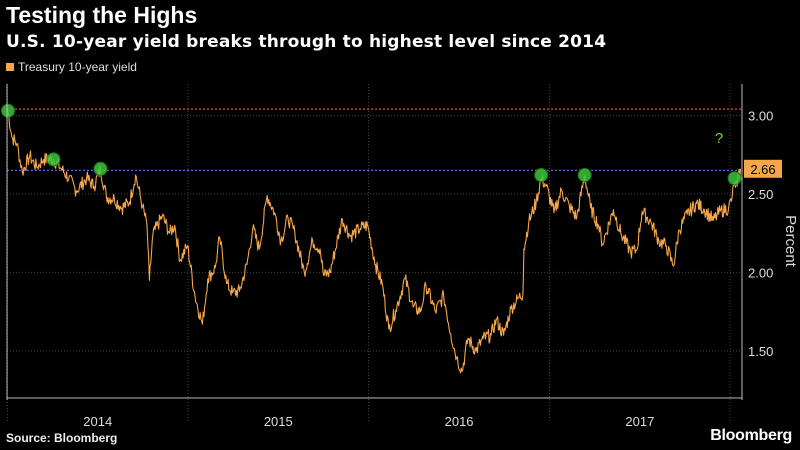 The height and width of the screenshot is (450, 800). What do you see at coordinates (639, 421) in the screenshot?
I see `x-tick-label: 2017` at bounding box center [639, 421].